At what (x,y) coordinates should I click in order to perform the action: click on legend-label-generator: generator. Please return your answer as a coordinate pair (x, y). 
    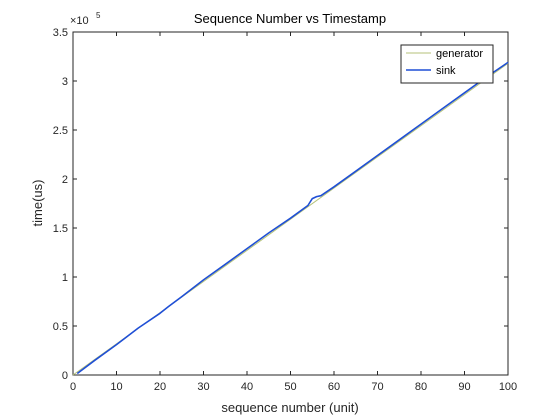
    Looking at the image, I should click on (459, 54).